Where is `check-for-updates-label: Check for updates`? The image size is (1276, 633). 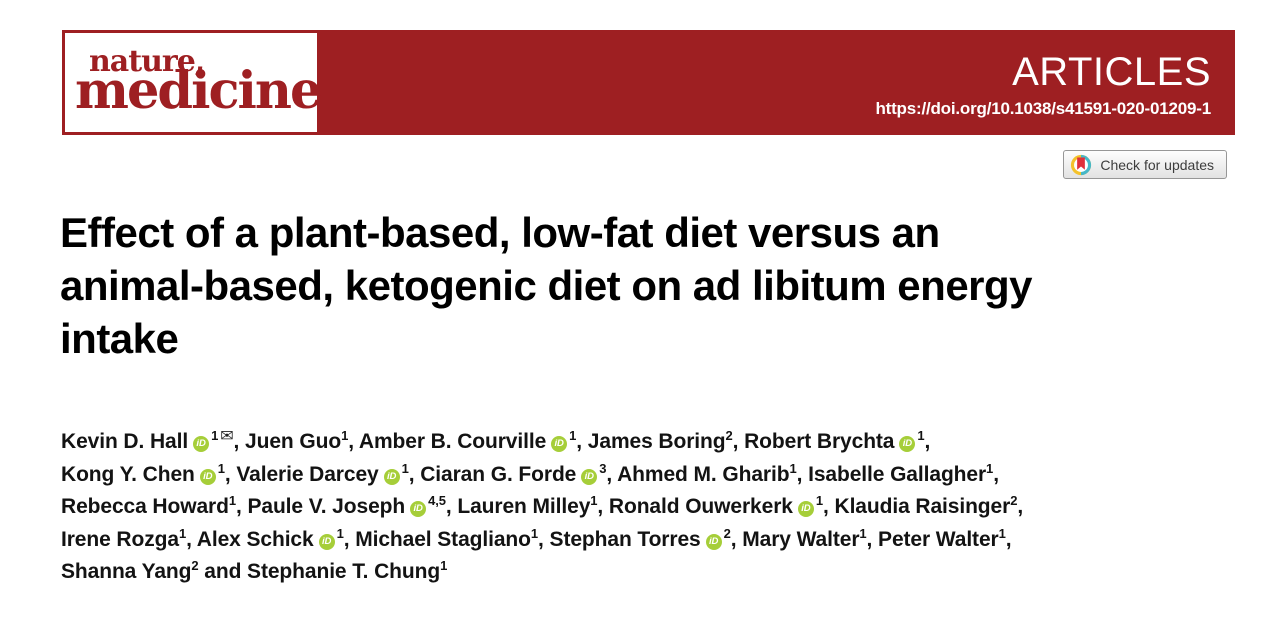 check-for-updates-label: Check for updates is located at coordinates (1157, 164).